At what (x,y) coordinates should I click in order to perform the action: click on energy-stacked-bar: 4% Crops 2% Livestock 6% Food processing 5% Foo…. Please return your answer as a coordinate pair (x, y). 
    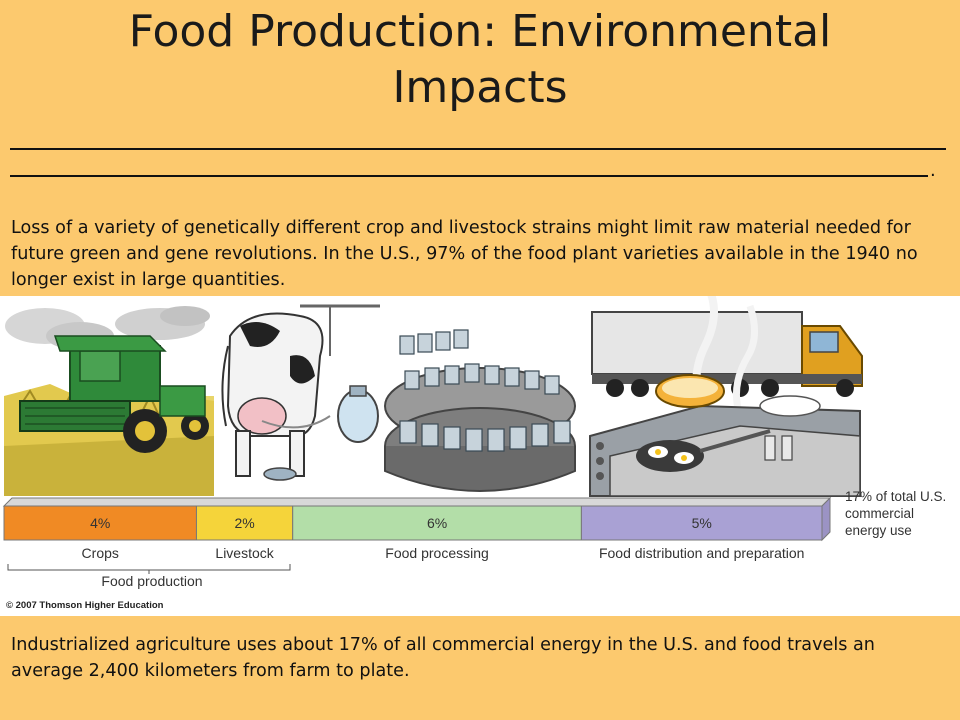
    Looking at the image, I should click on (417, 528).